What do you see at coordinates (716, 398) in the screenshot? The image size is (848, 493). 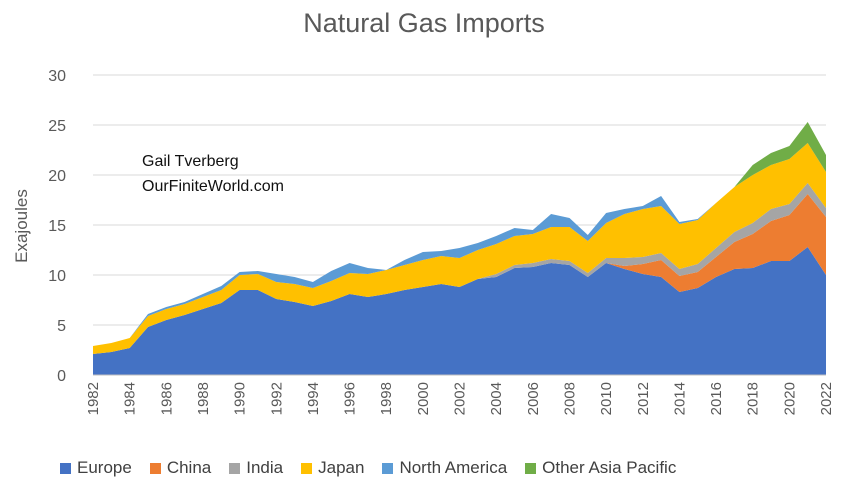 I see `x-tick-label: 2016` at bounding box center [716, 398].